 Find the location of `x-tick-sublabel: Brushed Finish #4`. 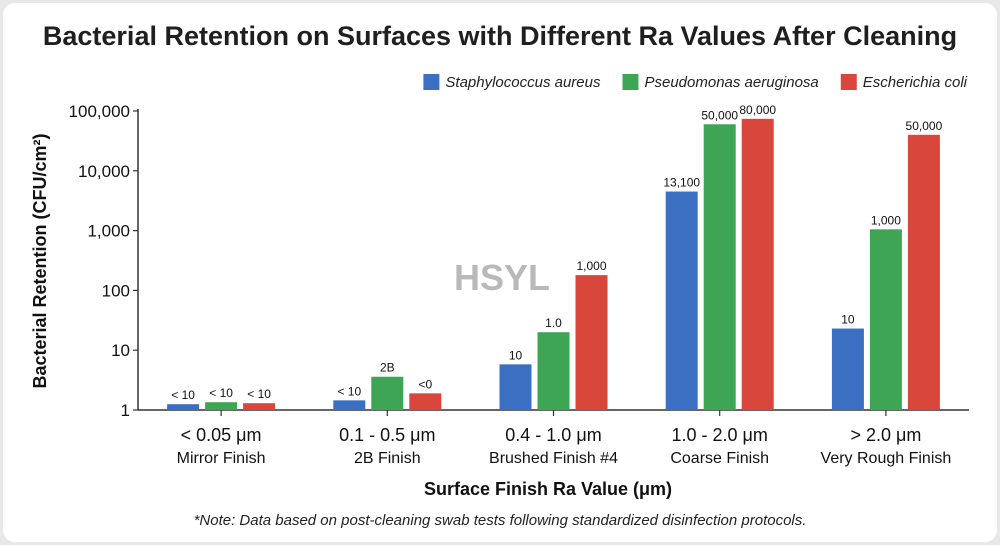

x-tick-sublabel: Brushed Finish #4 is located at coordinates (553, 458).